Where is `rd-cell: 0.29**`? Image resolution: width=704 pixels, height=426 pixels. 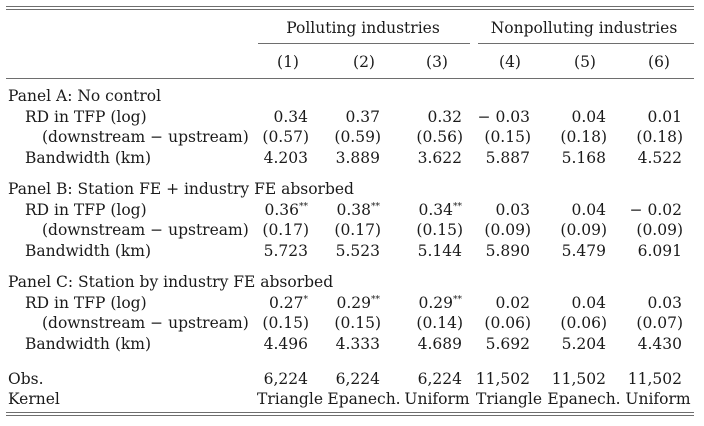
rd-cell: 0.29** is located at coordinates (440, 303).